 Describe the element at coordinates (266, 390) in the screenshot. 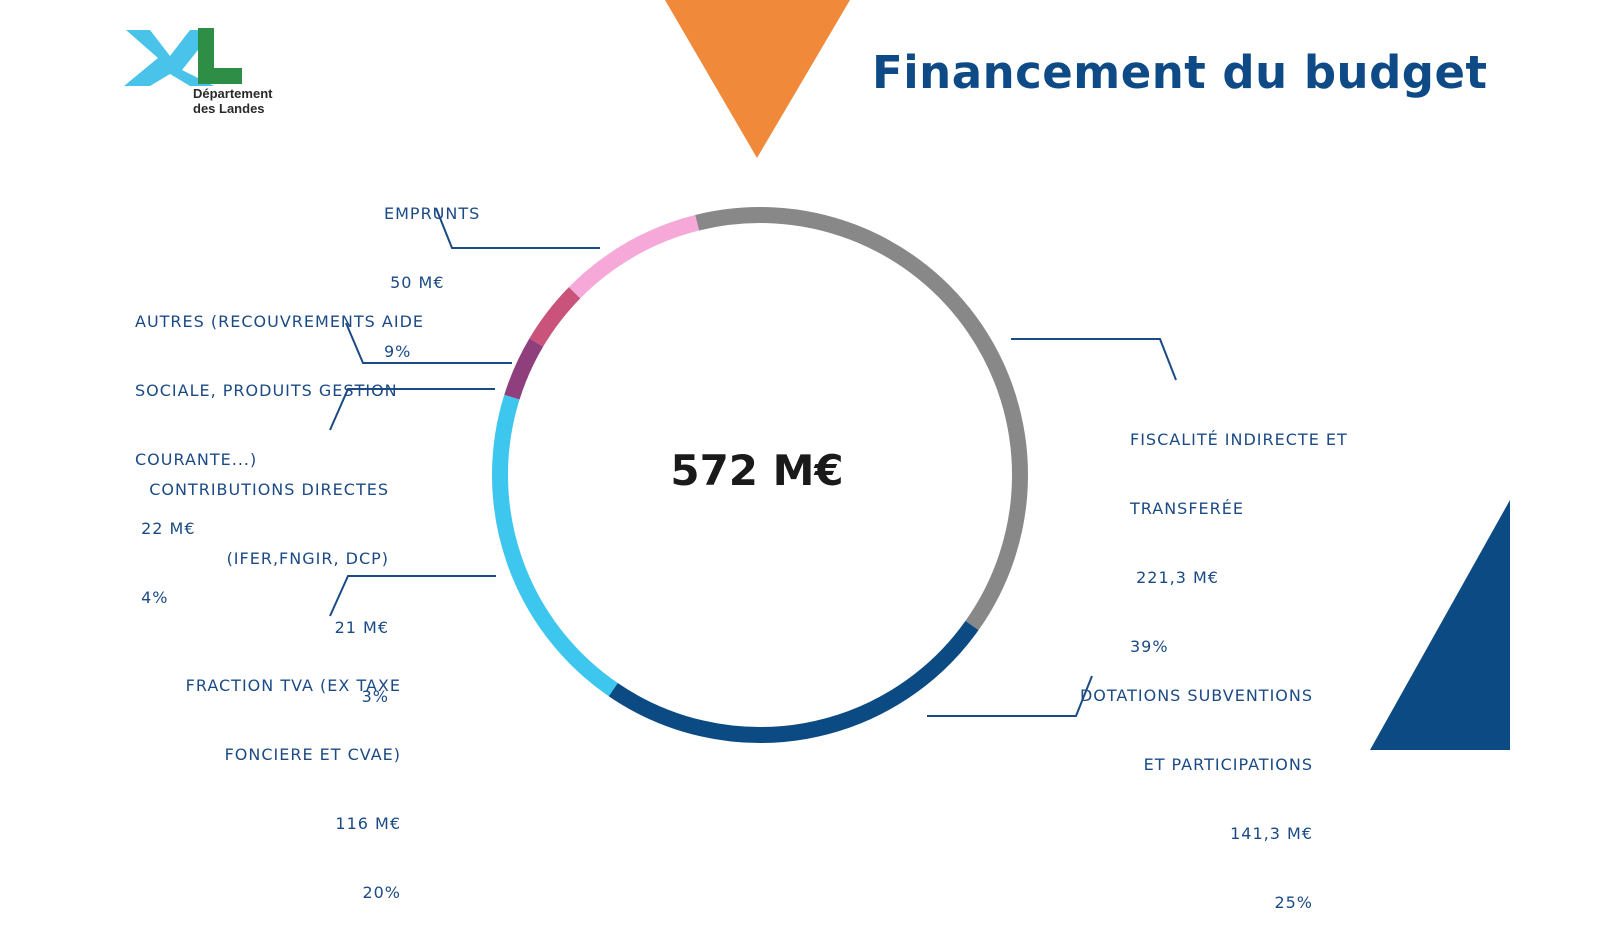

I see `label-autres-line-2: SOCIALE, PRODUITS GESTION` at that location.